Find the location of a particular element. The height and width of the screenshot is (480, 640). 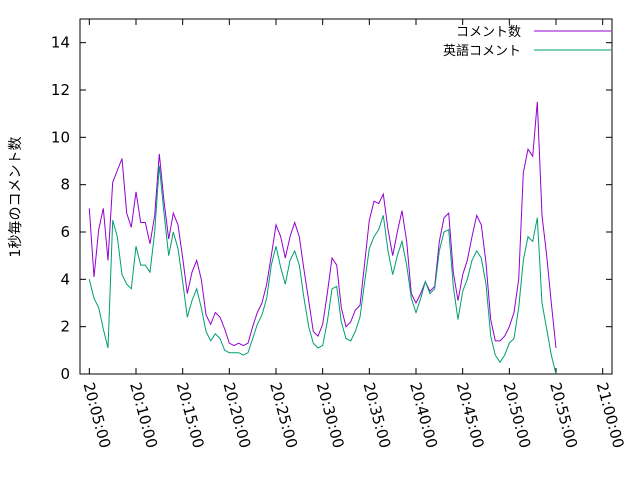

x-tick-label: 20:50:00 is located at coordinates (516, 415).